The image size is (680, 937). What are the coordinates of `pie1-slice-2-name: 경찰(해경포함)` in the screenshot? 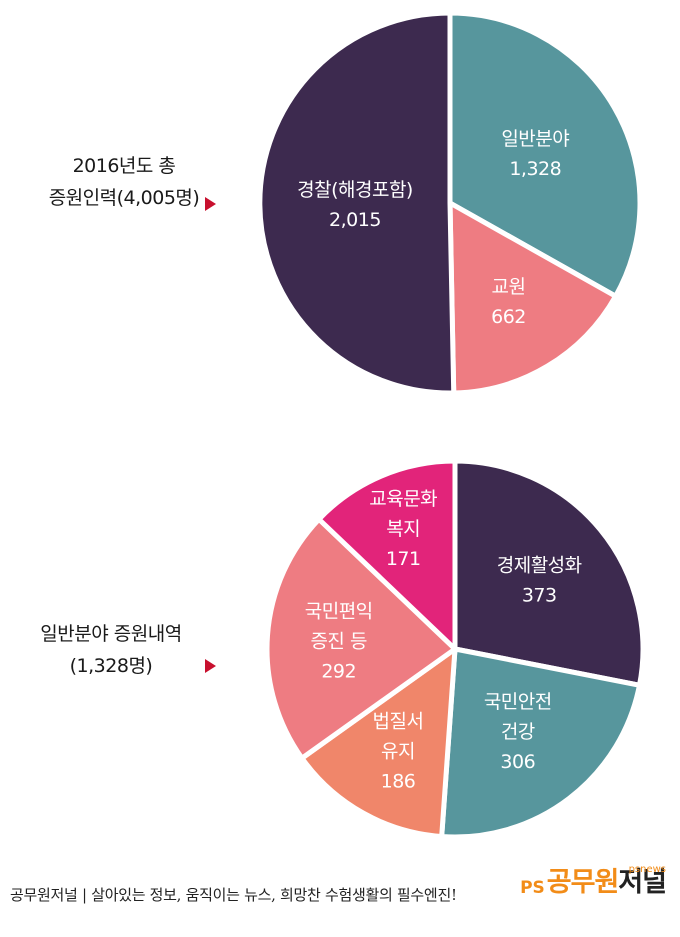 It's located at (355, 190).